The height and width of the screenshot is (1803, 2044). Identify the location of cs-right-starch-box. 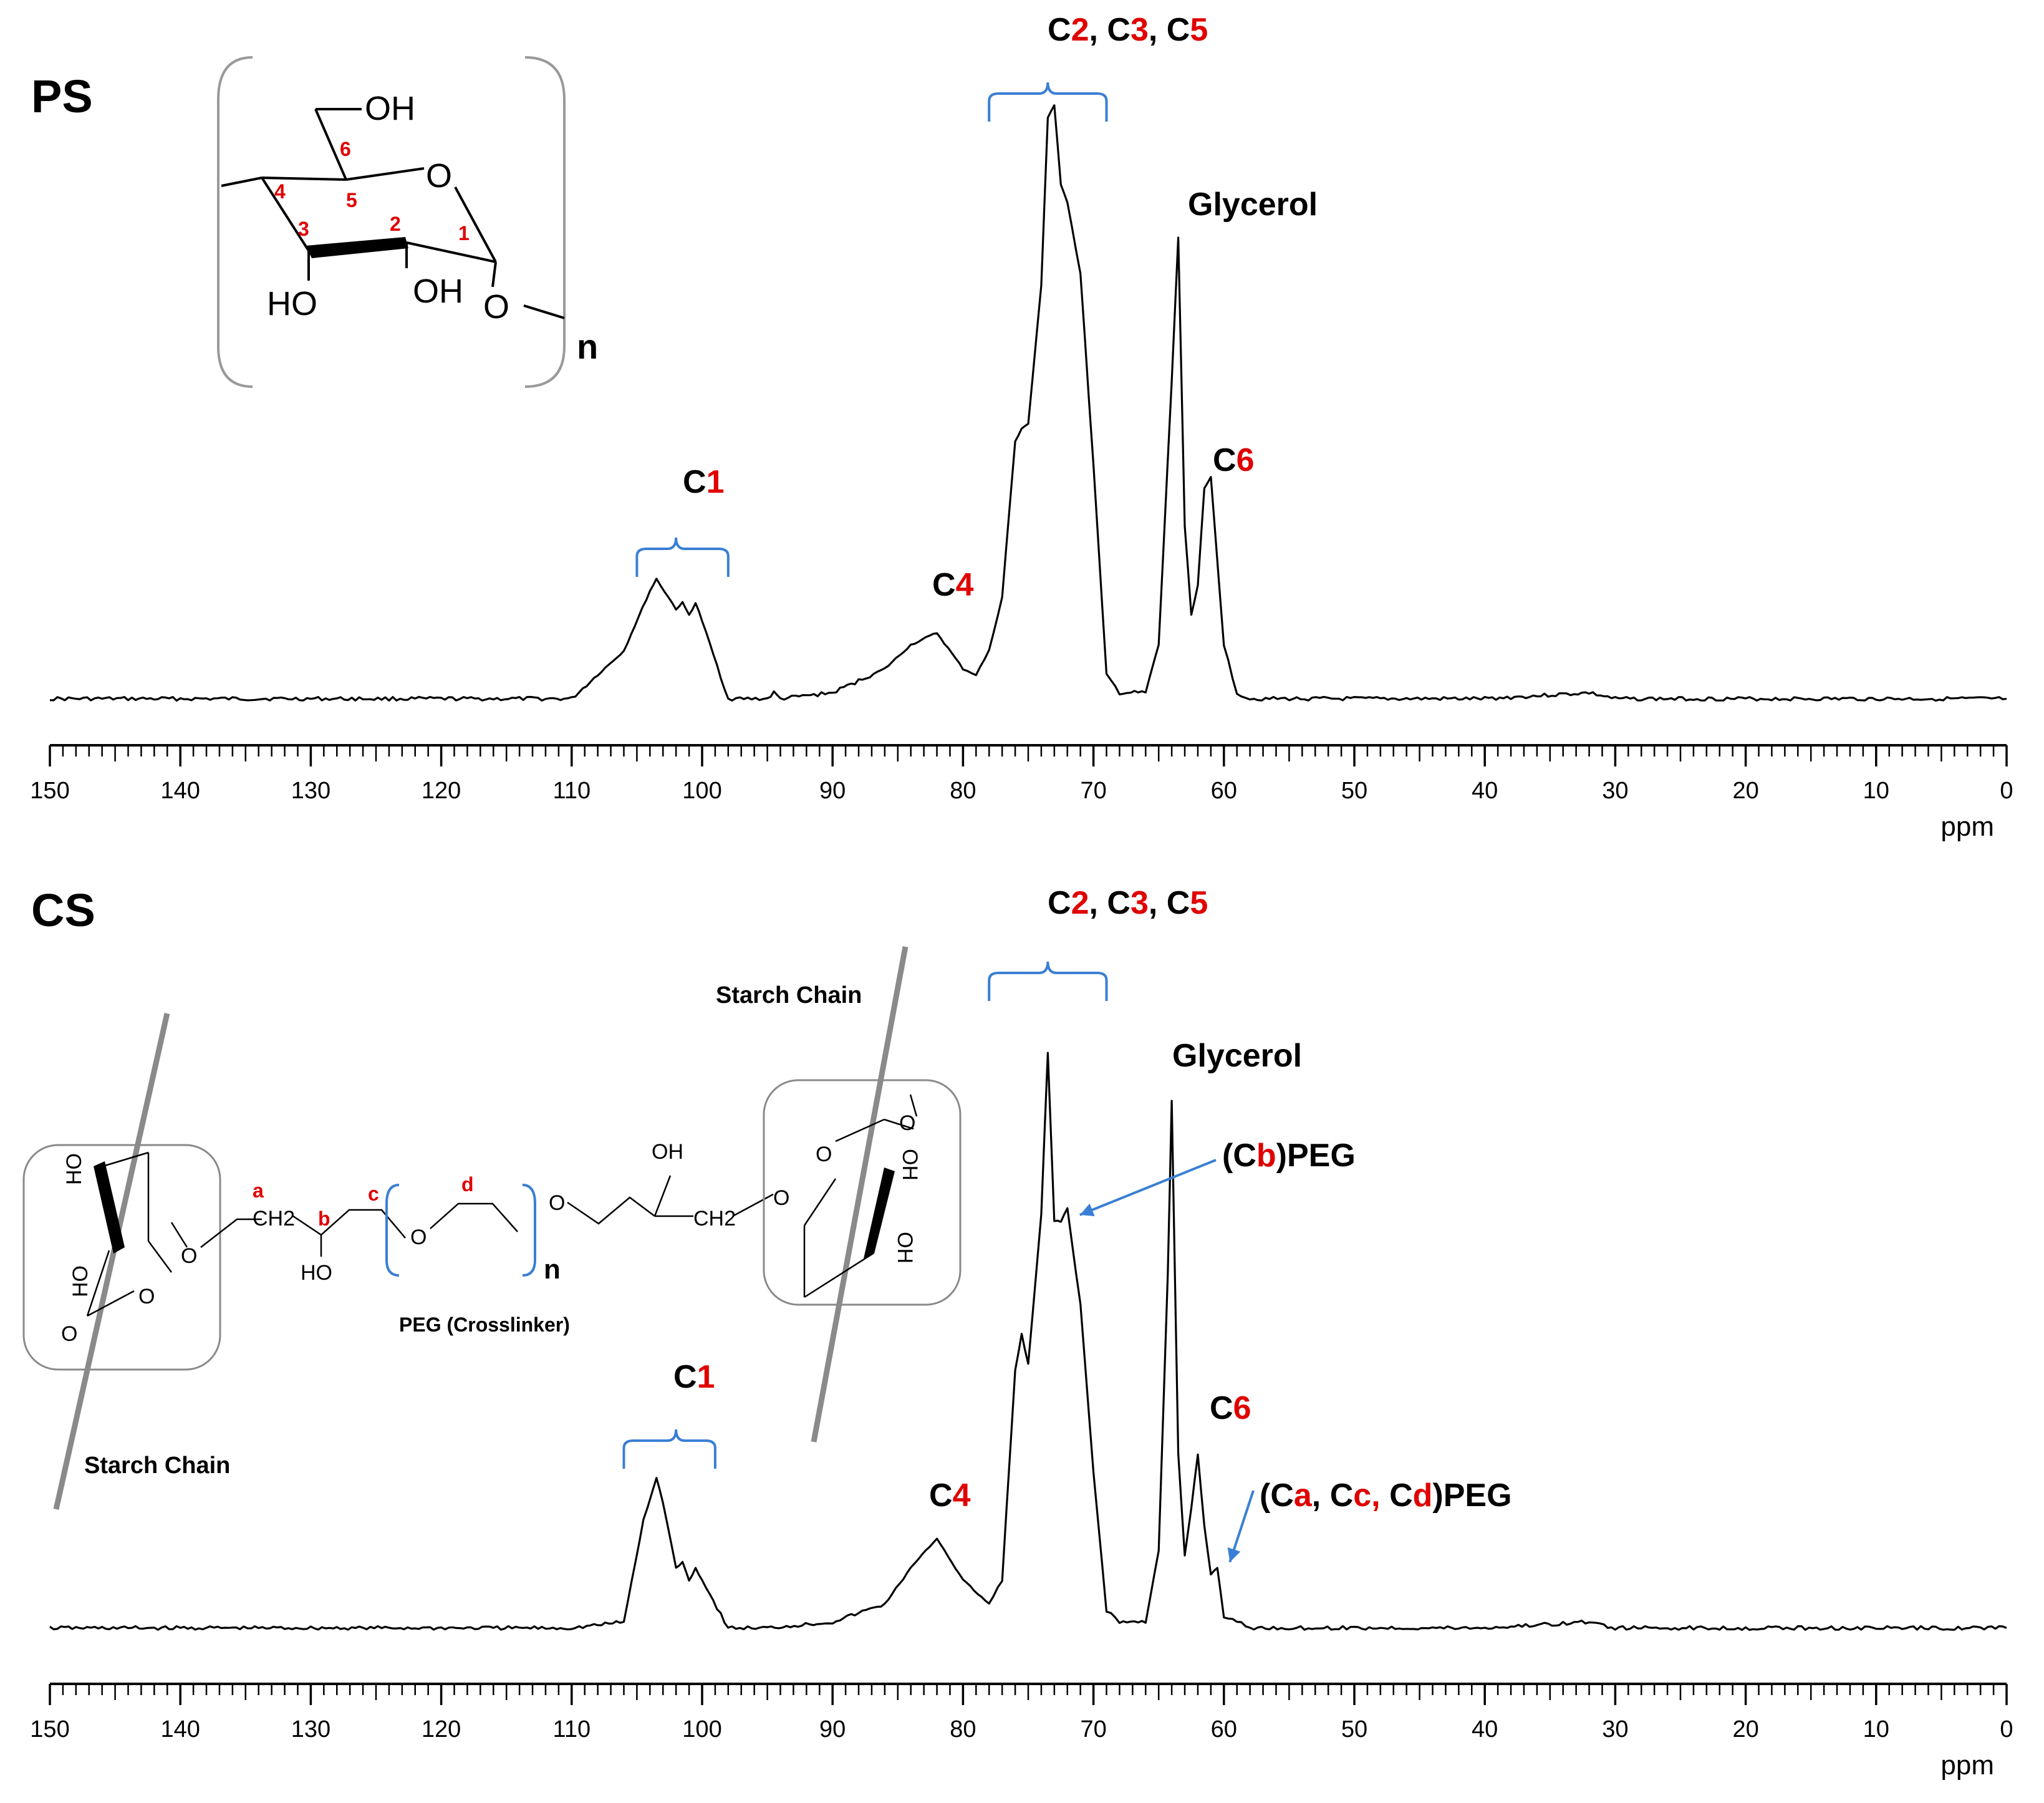
(862, 1192).